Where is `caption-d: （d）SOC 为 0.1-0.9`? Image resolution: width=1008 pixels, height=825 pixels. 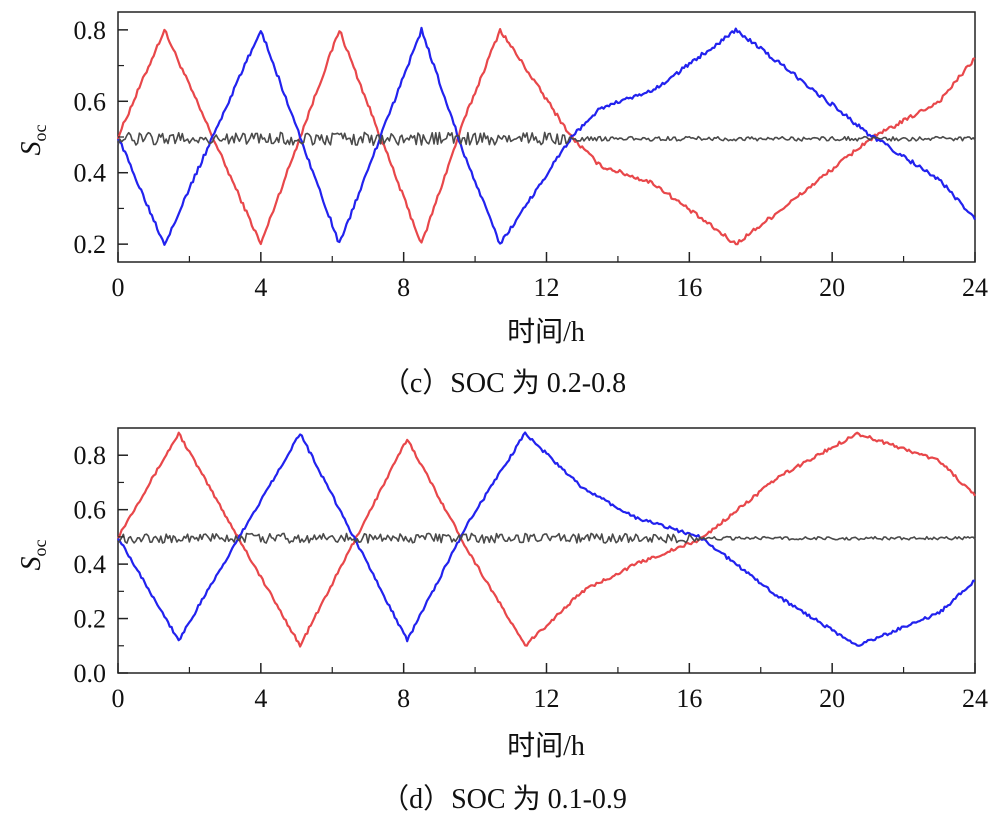
caption-d: （d）SOC 为 0.1-0.9 is located at coordinates (504, 799).